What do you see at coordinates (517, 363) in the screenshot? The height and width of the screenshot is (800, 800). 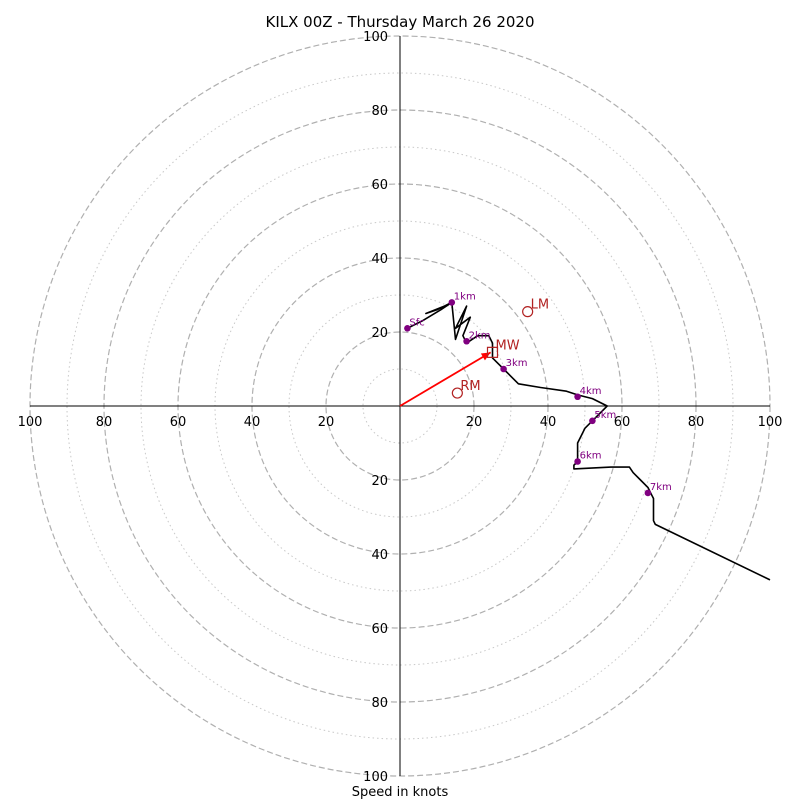 I see `height-label-3km: 3km` at bounding box center [517, 363].